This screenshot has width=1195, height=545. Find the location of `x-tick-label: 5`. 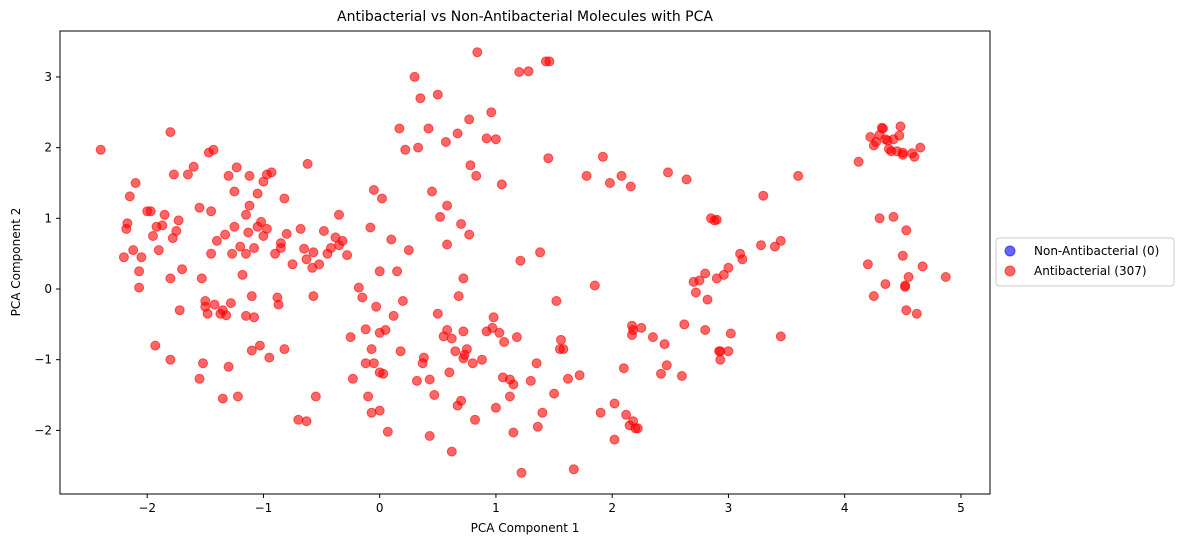

x-tick-label: 5 is located at coordinates (961, 508).